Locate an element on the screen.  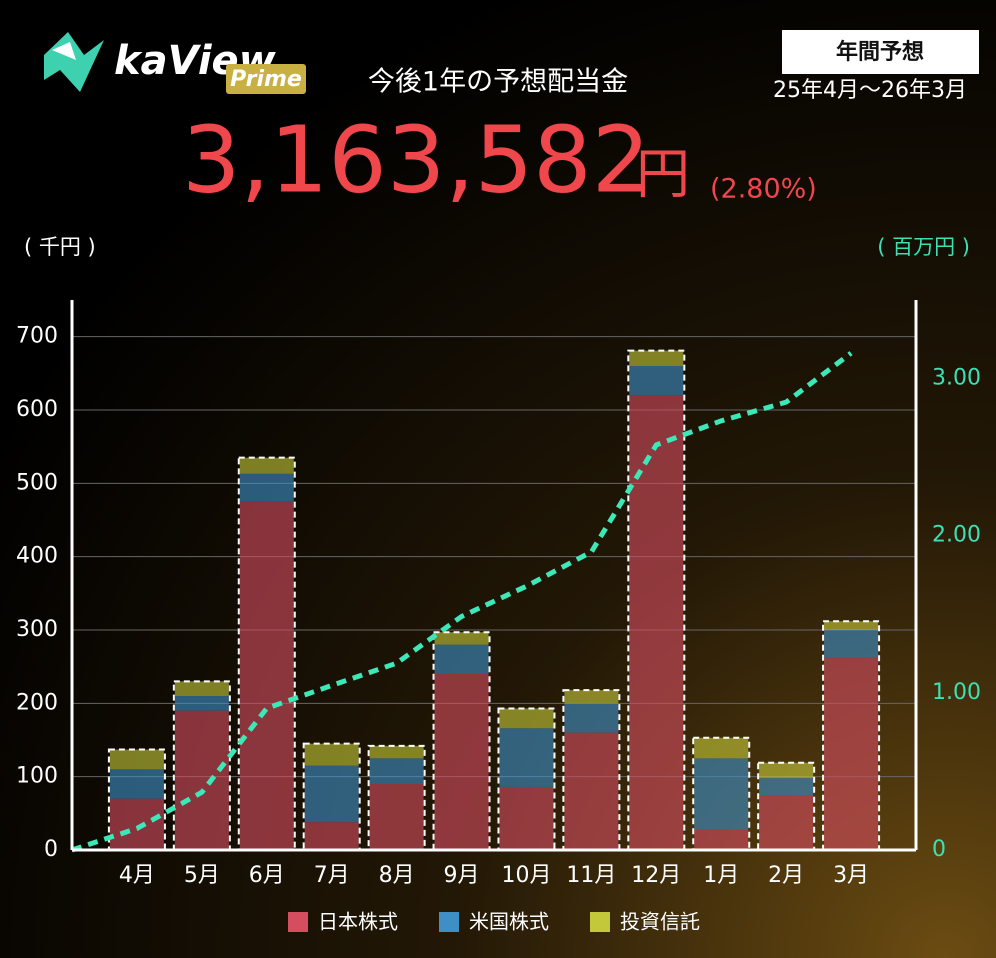
x-tick-label: 11月 is located at coordinates (591, 875).